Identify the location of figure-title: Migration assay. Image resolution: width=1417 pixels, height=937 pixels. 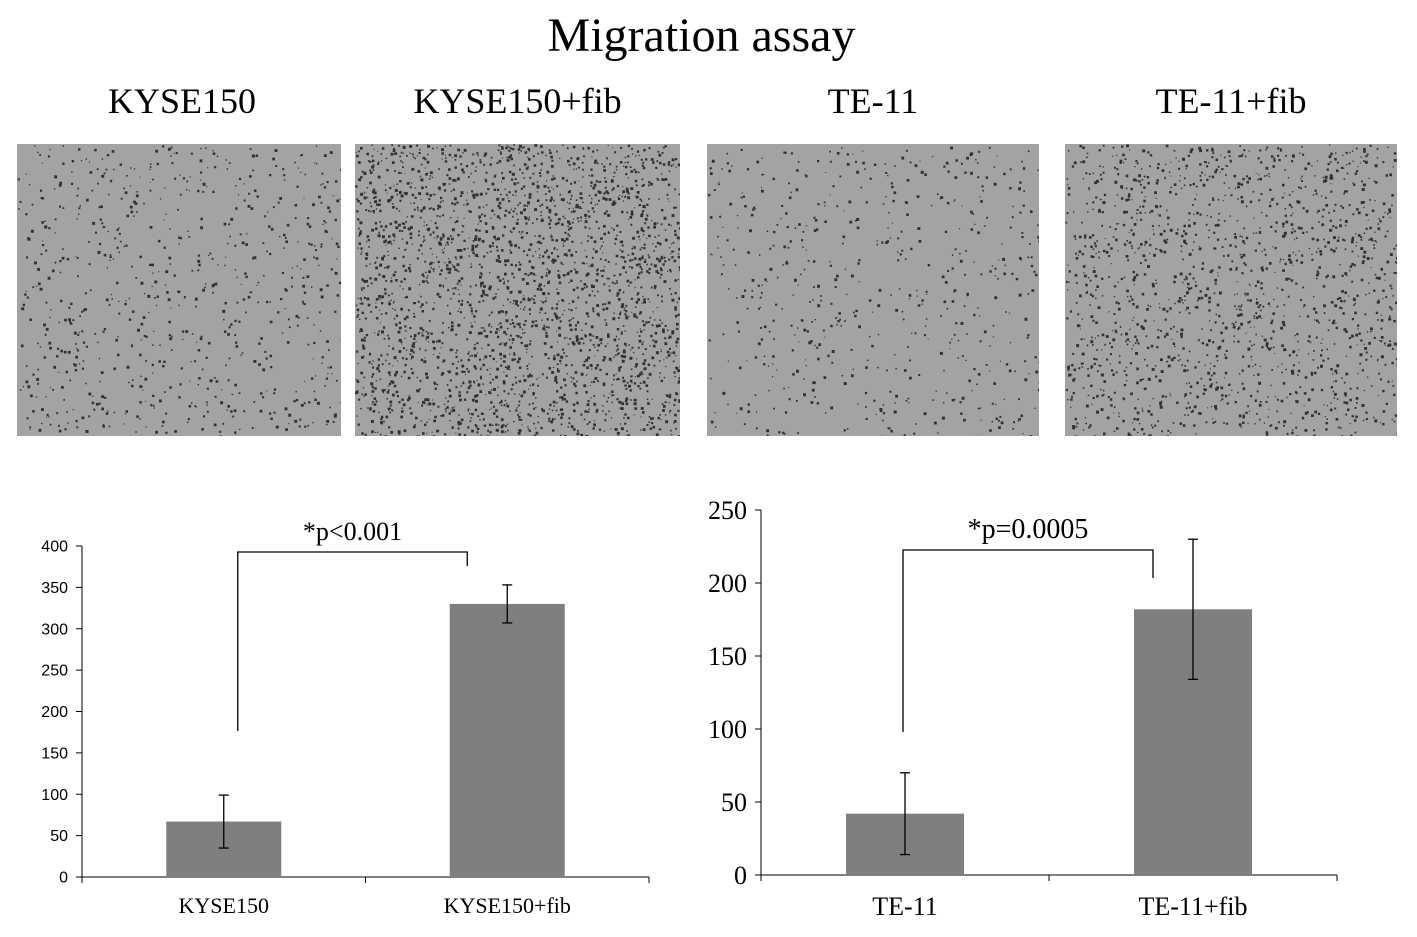
(701, 35).